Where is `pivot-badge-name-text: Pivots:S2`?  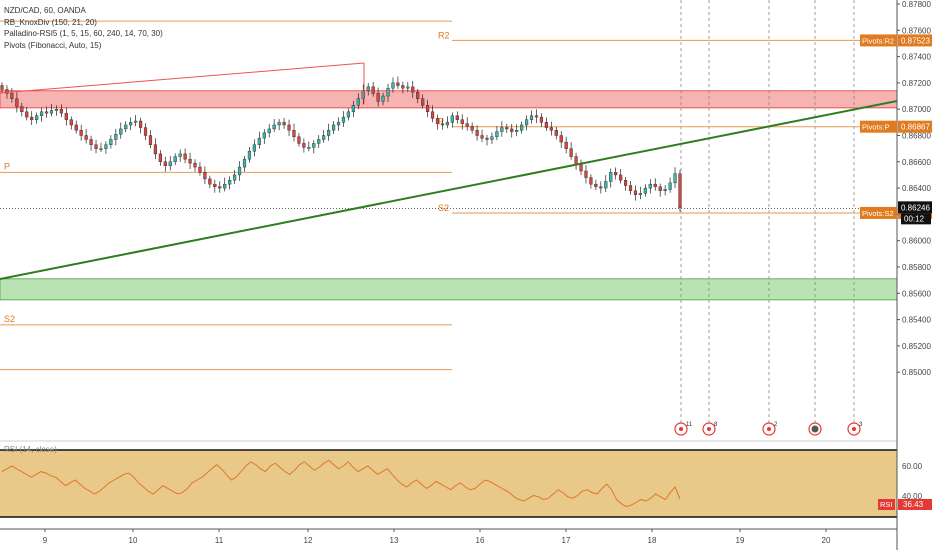 pivot-badge-name-text: Pivots:S2 is located at coordinates (878, 213).